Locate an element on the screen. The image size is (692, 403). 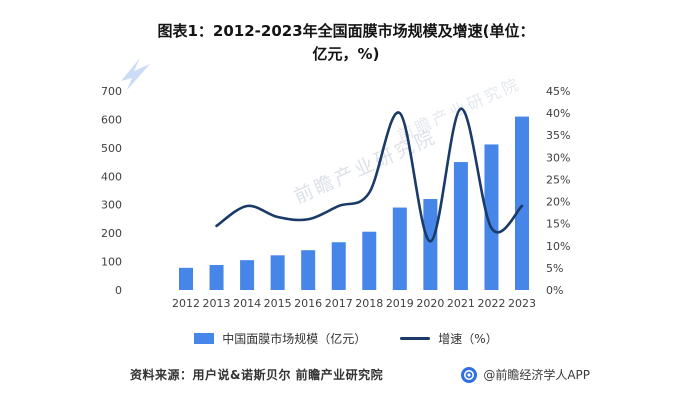
x-axis-tick: 2015 is located at coordinates (278, 303).